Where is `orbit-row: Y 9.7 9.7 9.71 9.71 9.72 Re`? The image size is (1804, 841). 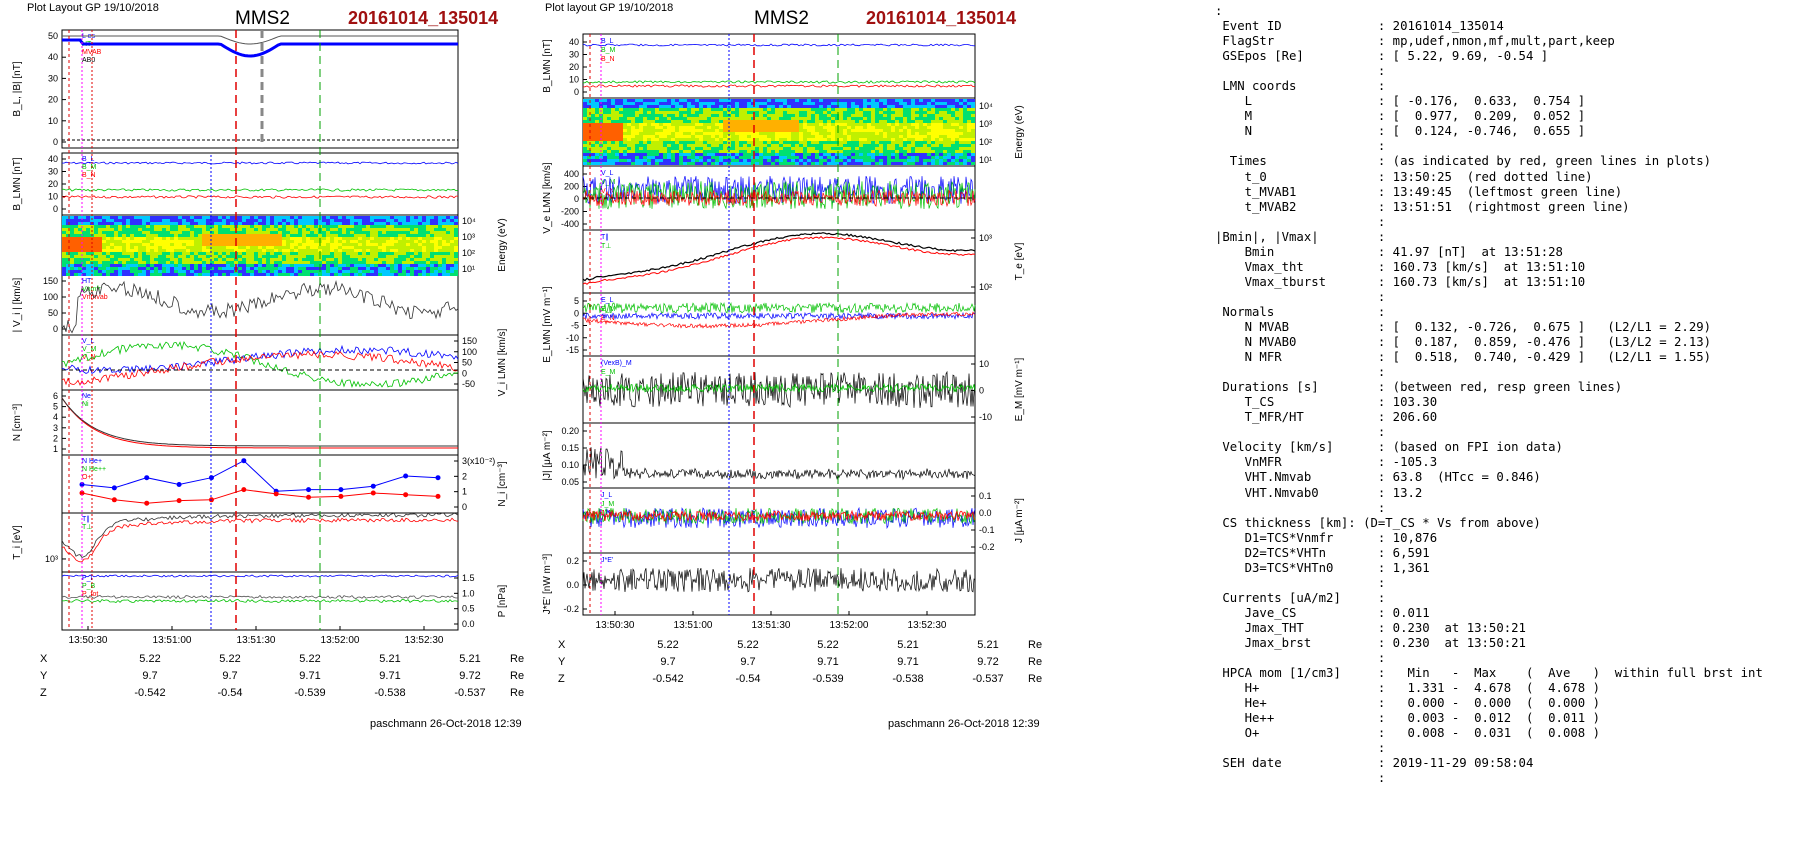 orbit-row: Y 9.7 9.7 9.71 9.71 9.72 Re is located at coordinates (285, 675).